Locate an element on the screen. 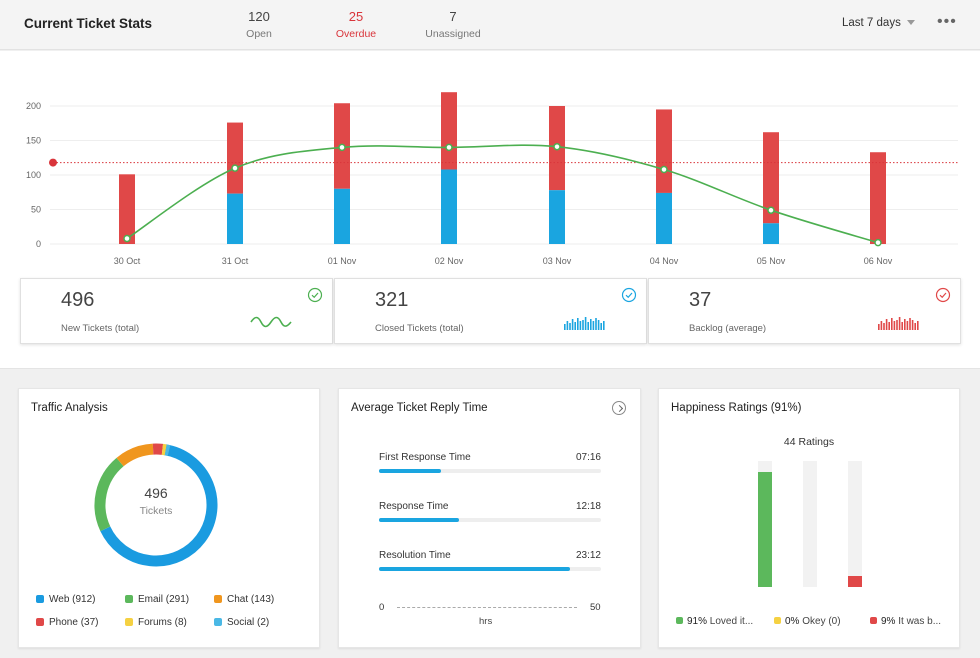 The image size is (980, 658). y-tick-label: 100 is located at coordinates (33, 175).